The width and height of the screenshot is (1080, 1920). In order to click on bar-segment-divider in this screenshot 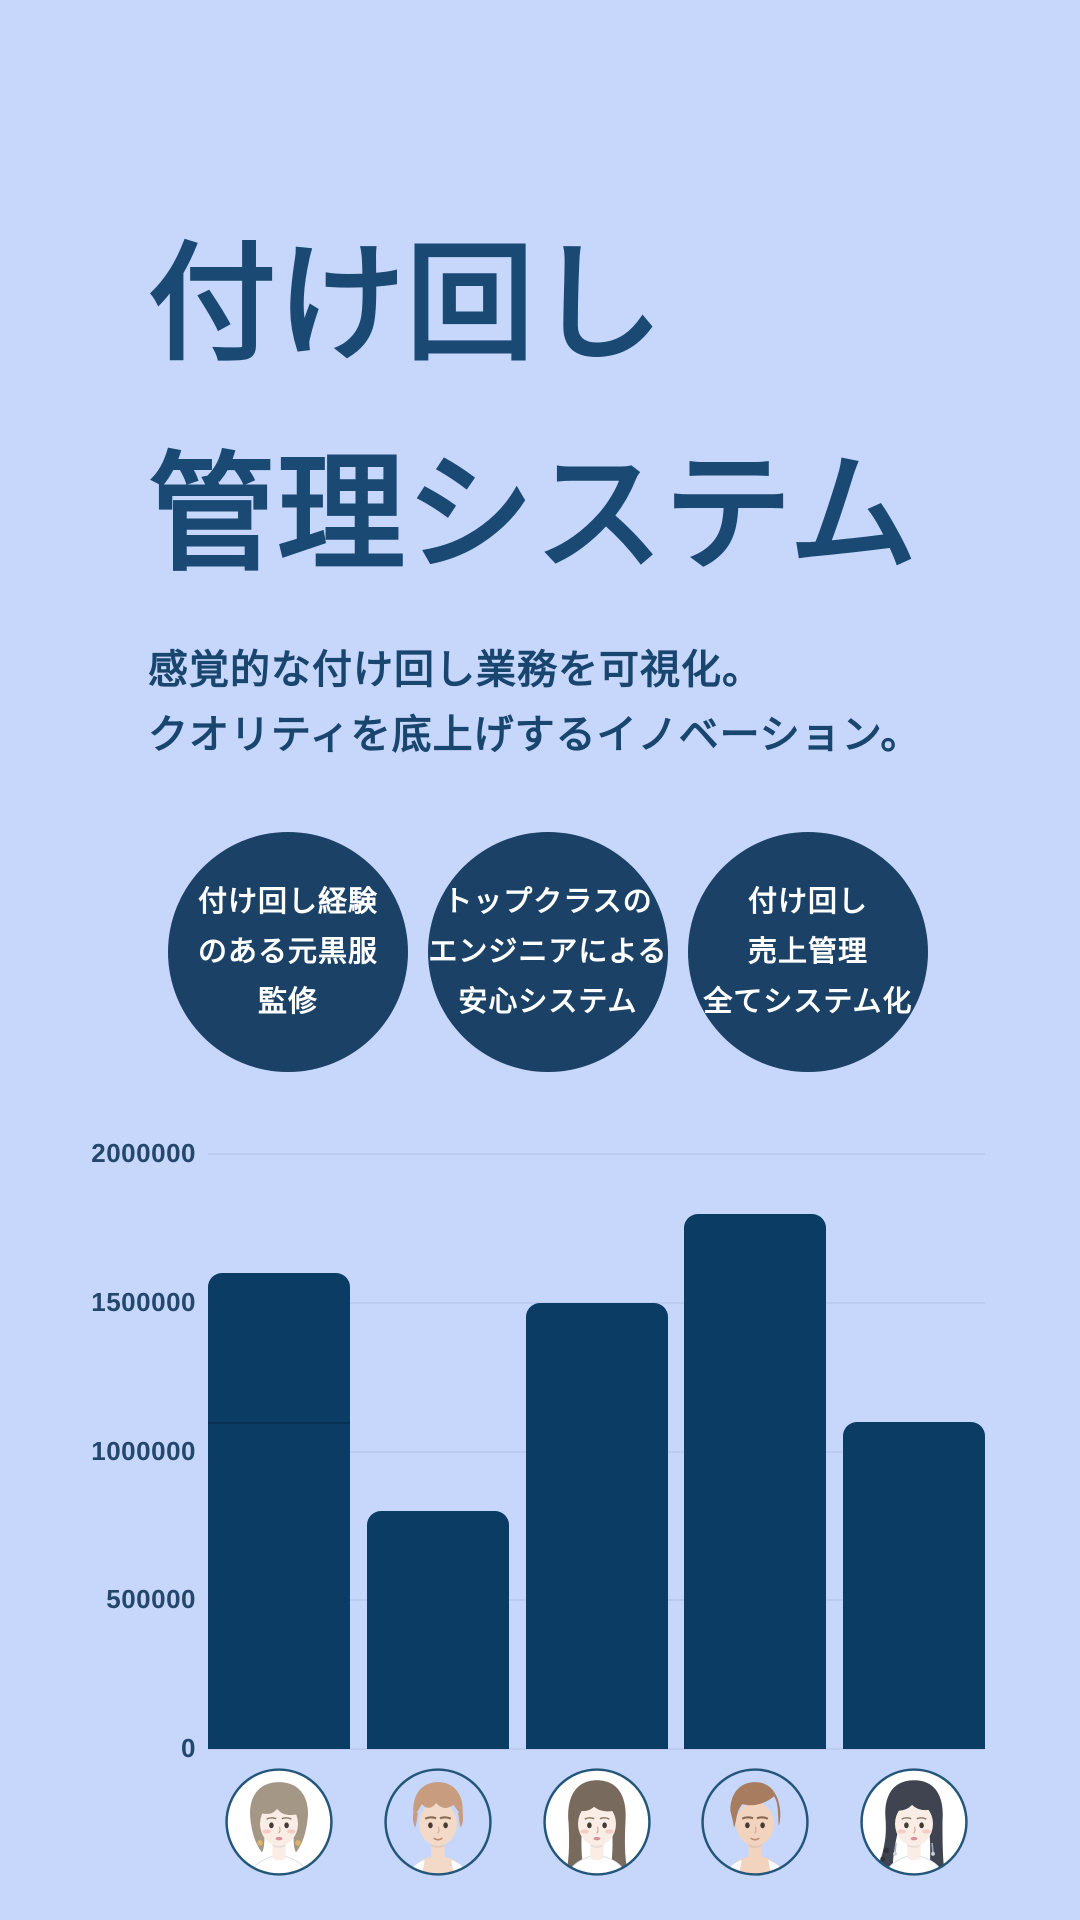, I will do `click(279, 1422)`.